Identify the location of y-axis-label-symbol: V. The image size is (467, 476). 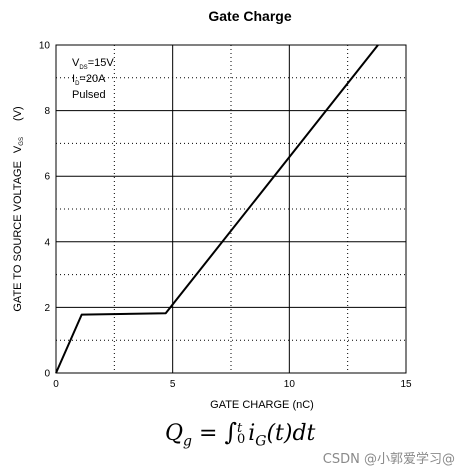
(18, 149).